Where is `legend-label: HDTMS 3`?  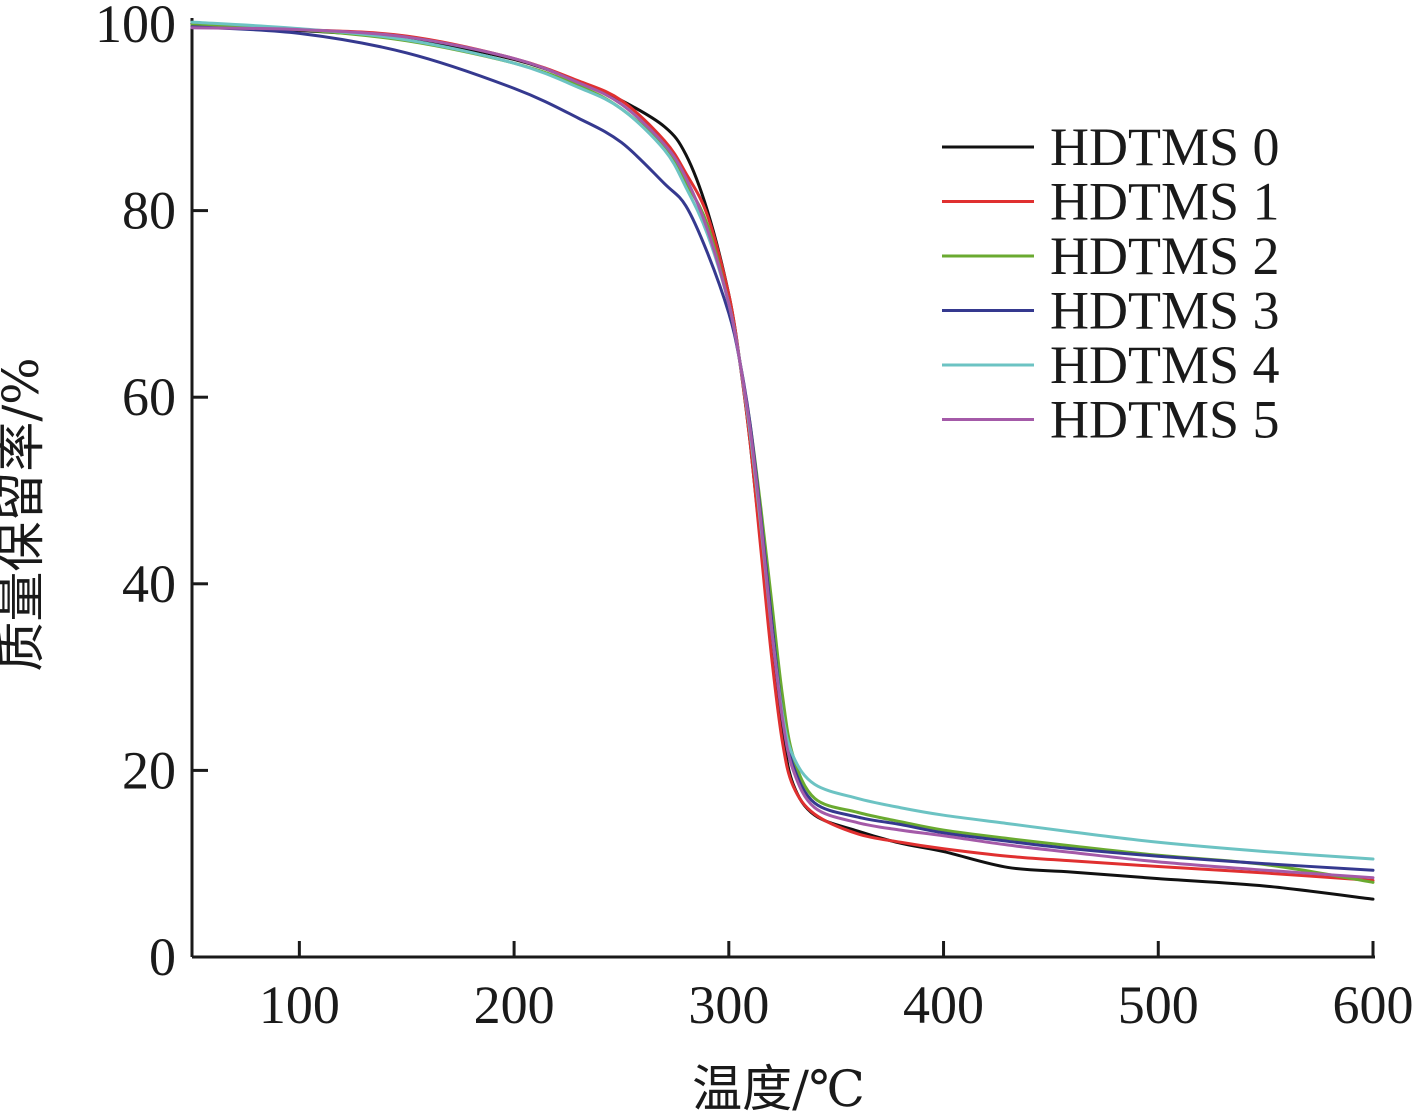 legend-label: HDTMS 3 is located at coordinates (1165, 311).